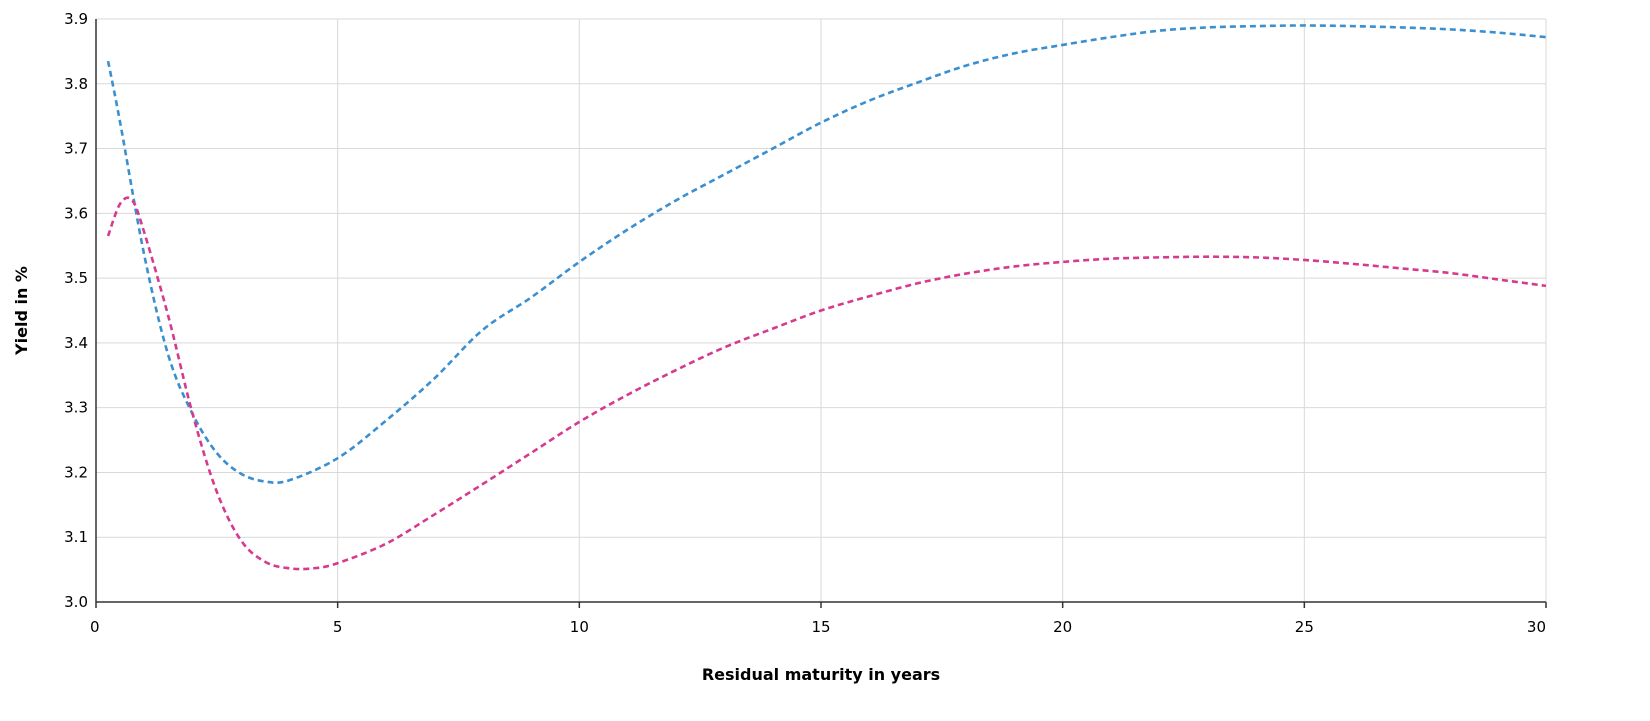 This screenshot has height=721, width=1650. Describe the element at coordinates (1062, 627) in the screenshot. I see `x-tick-label: 20` at that location.